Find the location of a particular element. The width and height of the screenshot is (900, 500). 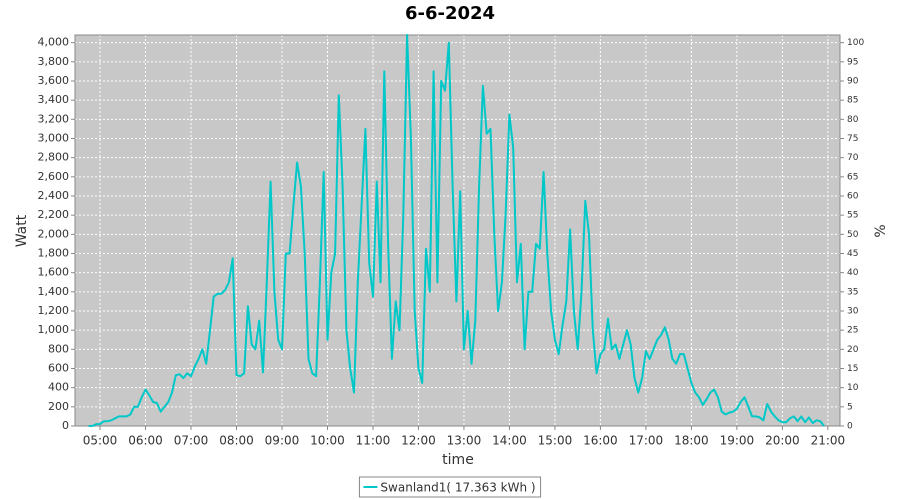

legend-box is located at coordinates (450, 487).